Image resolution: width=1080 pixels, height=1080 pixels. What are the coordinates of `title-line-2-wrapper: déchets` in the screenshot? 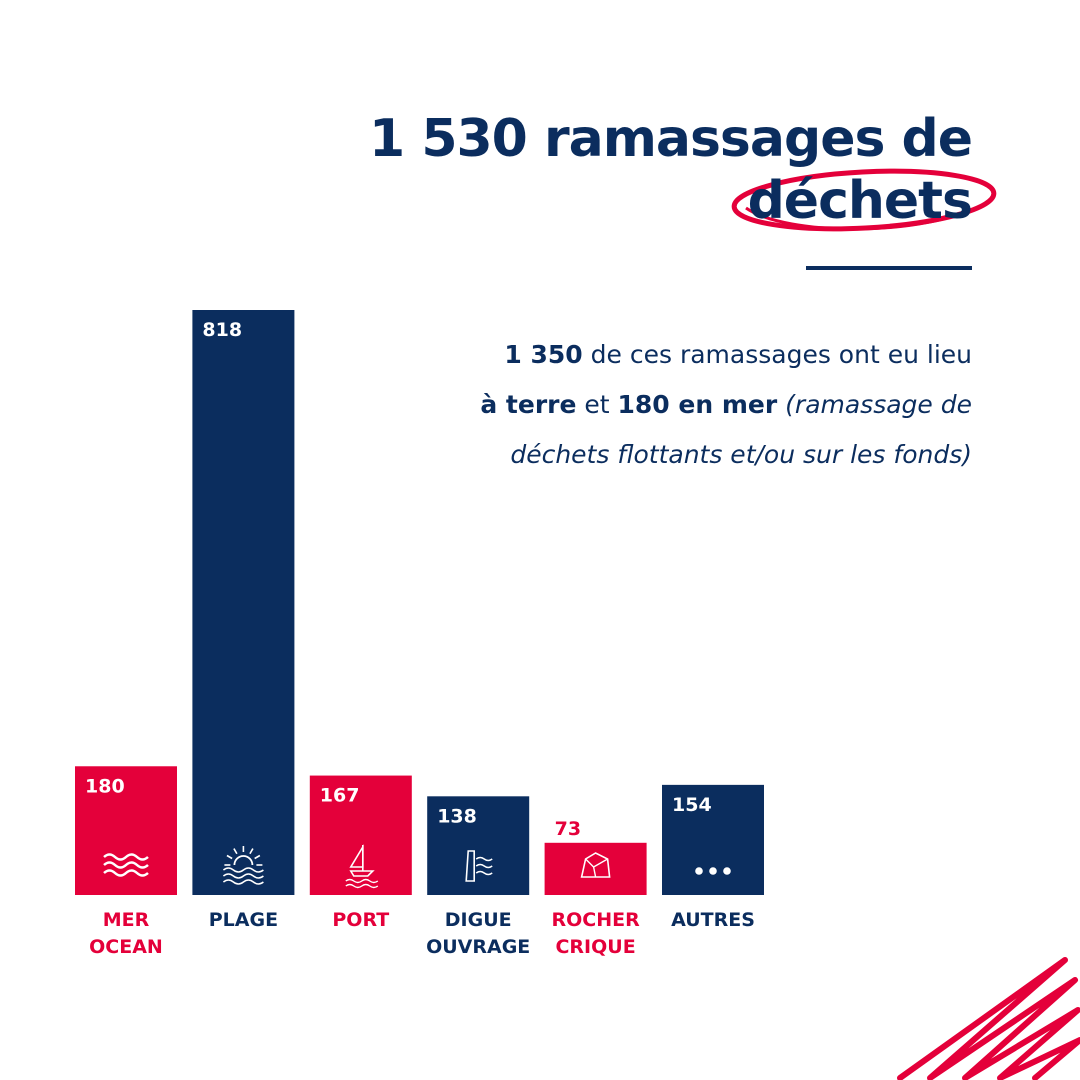 It's located at (863, 200).